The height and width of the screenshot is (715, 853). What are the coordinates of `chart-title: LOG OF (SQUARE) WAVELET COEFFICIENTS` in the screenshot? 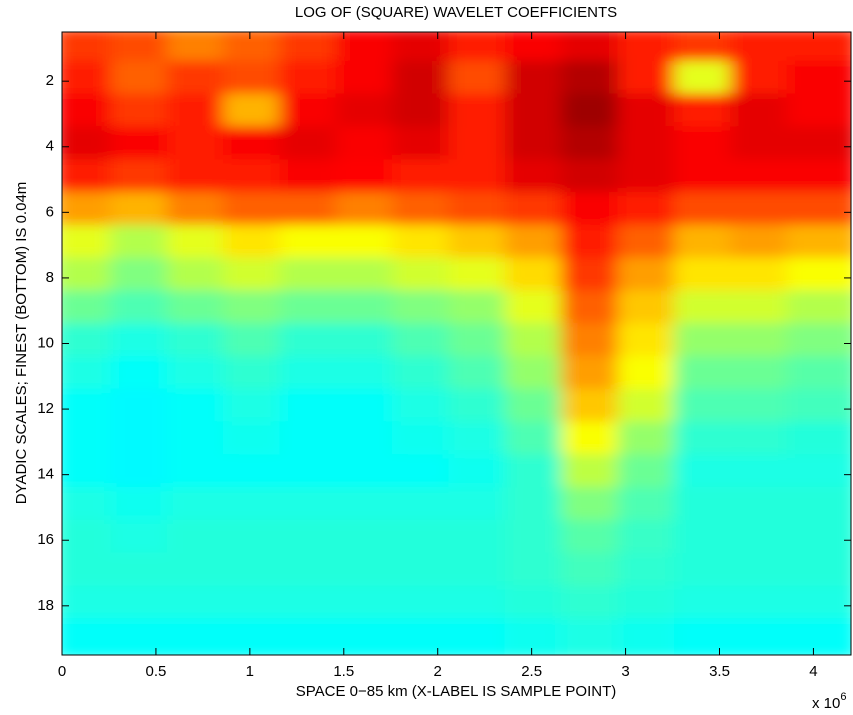 It's located at (456, 12).